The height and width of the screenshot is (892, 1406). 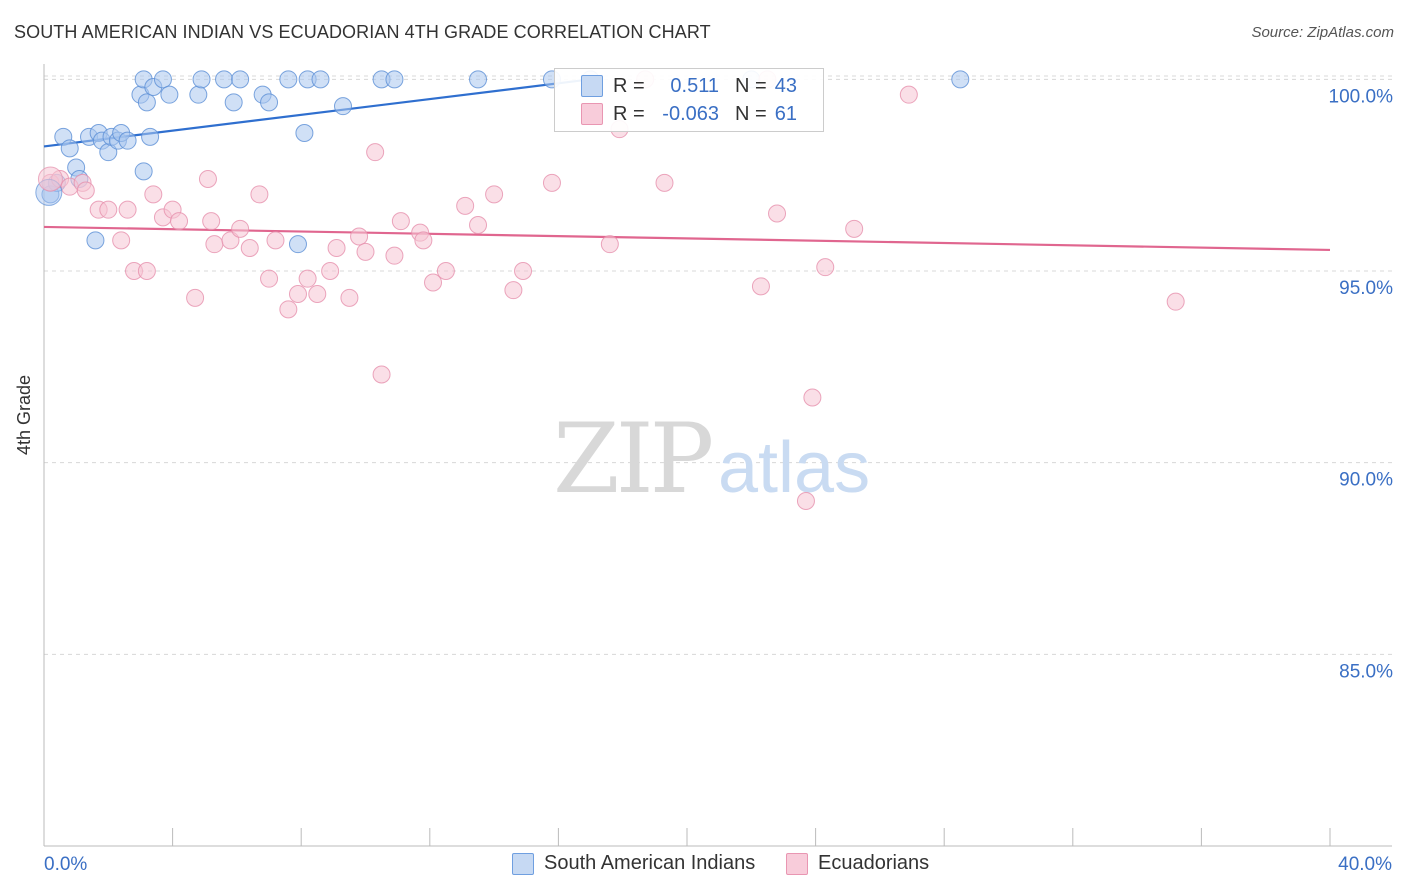 I want to click on watermark-atlas: atlas, so click(x=794, y=468).